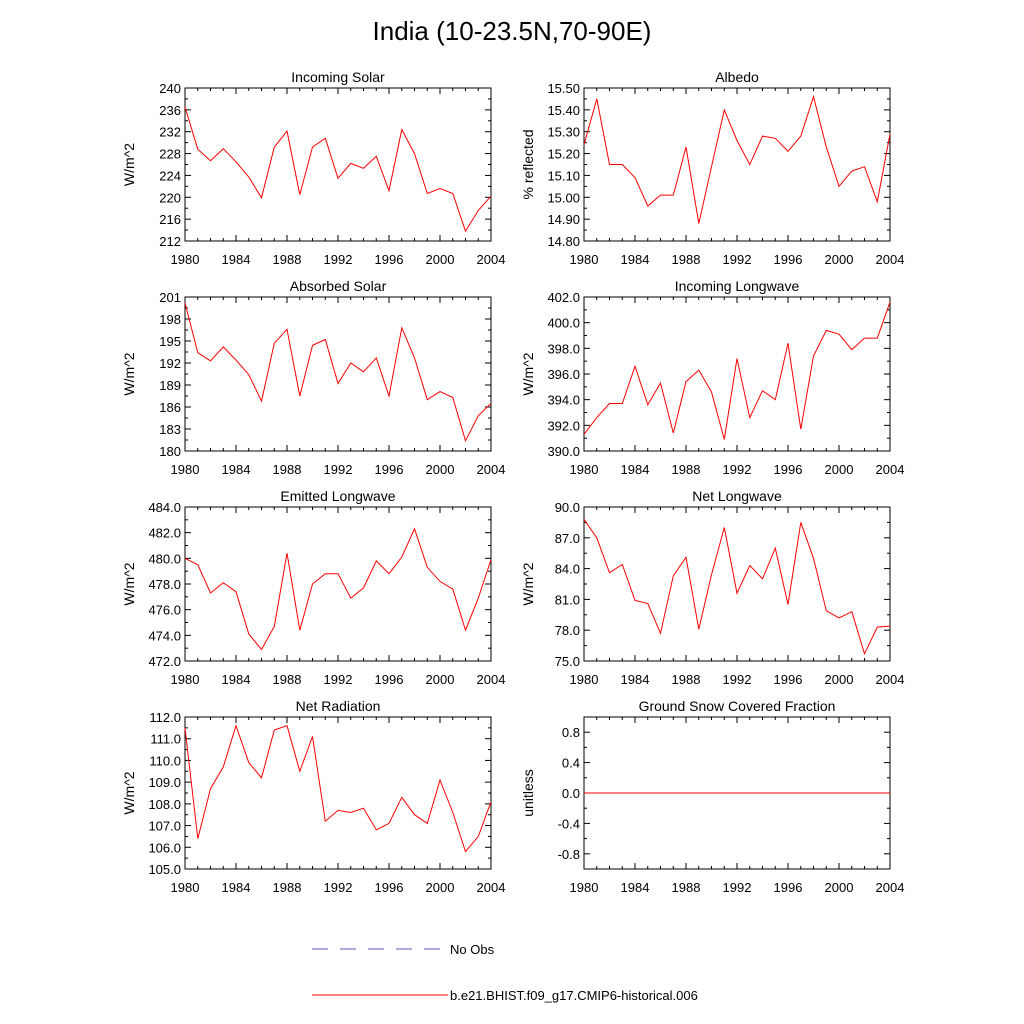 This screenshot has height=1024, width=1024. What do you see at coordinates (567, 538) in the screenshot?
I see `y-tick-label: 87.0` at bounding box center [567, 538].